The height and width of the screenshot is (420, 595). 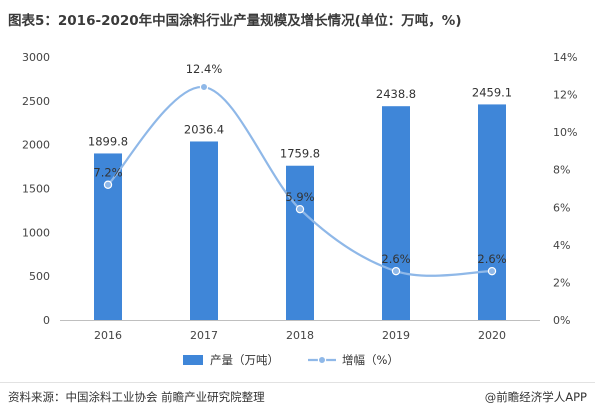 I want to click on y-right-tick-label: 0%, so click(x=561, y=320).